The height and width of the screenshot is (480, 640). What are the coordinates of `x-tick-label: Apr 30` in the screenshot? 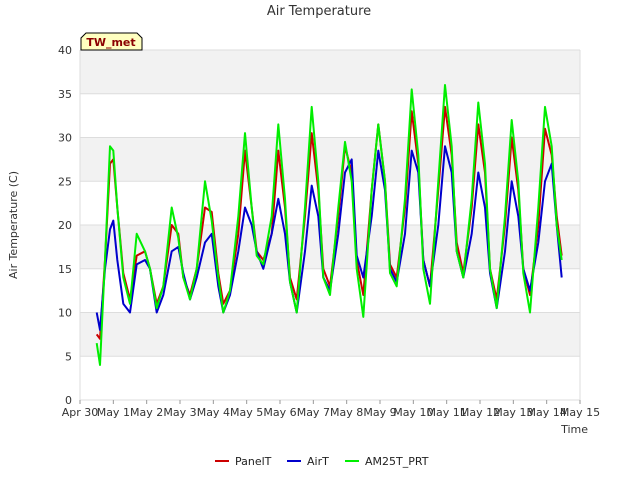 It's located at (80, 412).